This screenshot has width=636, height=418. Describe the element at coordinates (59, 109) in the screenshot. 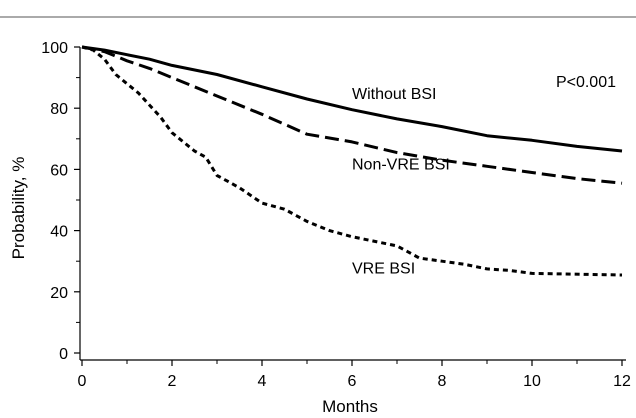

I see `y-tick-label: 80` at that location.